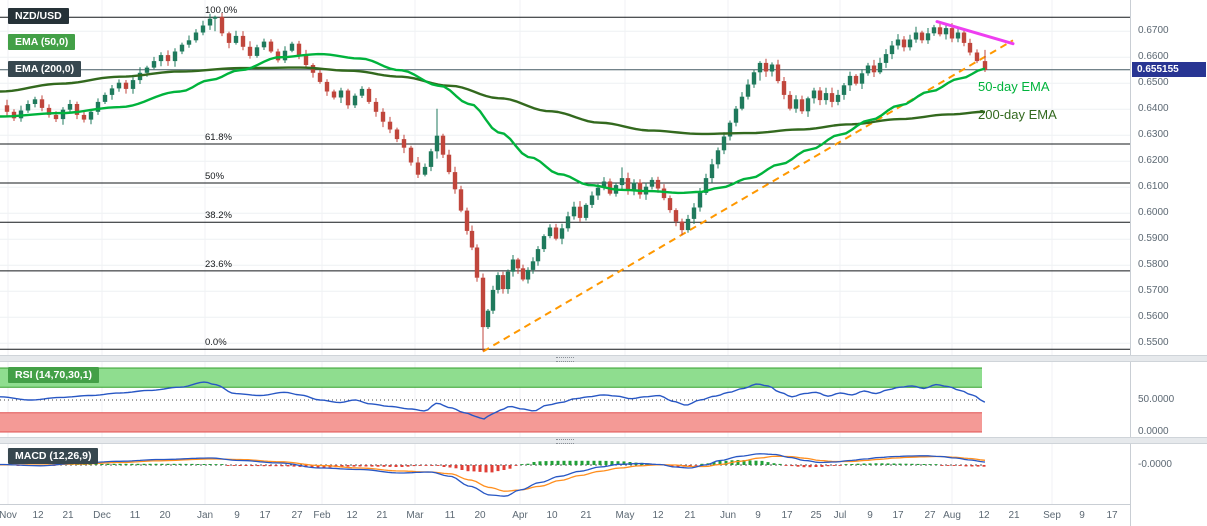 The width and height of the screenshot is (1207, 526). What do you see at coordinates (491, 422) in the screenshot?
I see `rsi-oversold-band` at bounding box center [491, 422].